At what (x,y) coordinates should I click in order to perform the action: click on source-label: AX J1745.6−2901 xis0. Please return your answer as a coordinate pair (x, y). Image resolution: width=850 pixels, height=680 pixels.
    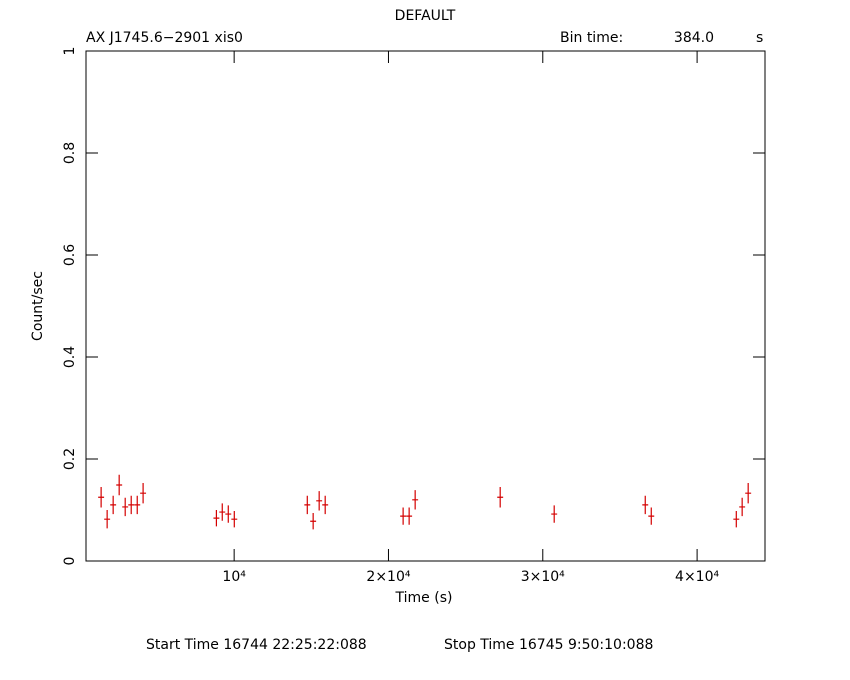
    Looking at the image, I should click on (164, 38).